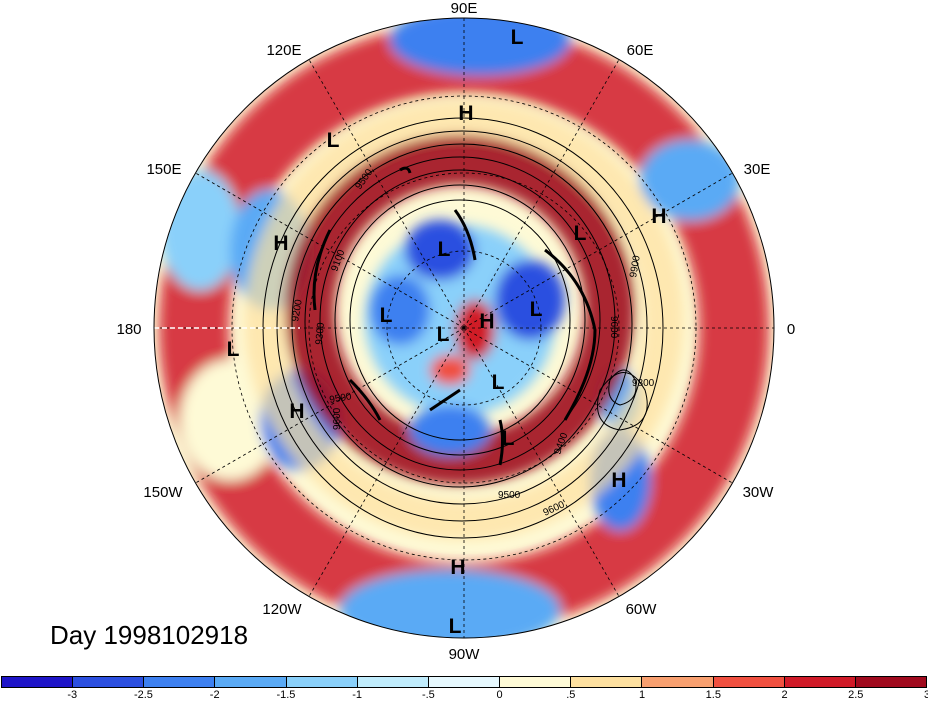 Image resolution: width=928 pixels, height=702 pixels. What do you see at coordinates (642, 609) in the screenshot?
I see `lon-label: 60W` at bounding box center [642, 609].